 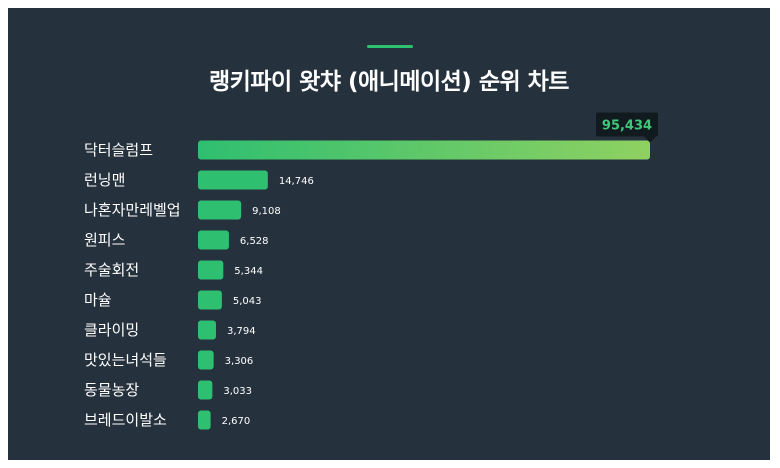 I want to click on category-label: 클라이밍, so click(x=111, y=330).